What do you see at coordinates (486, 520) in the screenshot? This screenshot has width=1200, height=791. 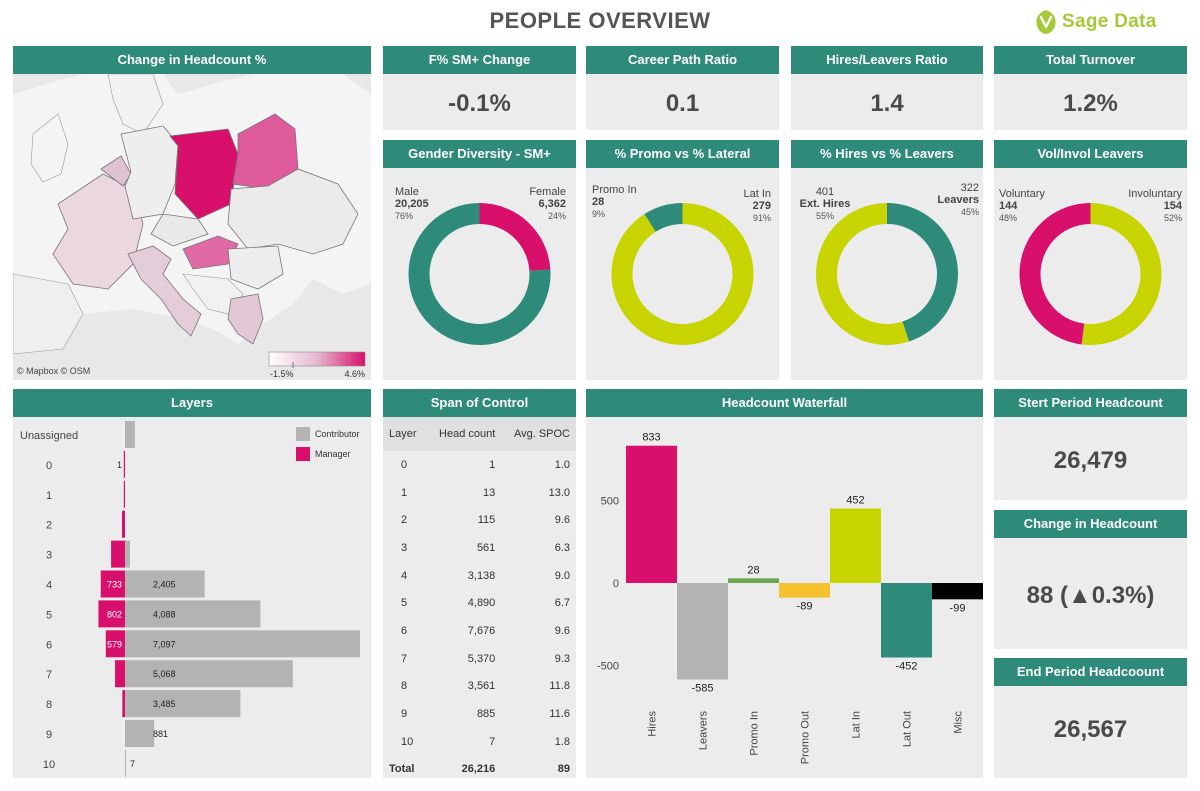 I see `table-cell: 115` at bounding box center [486, 520].